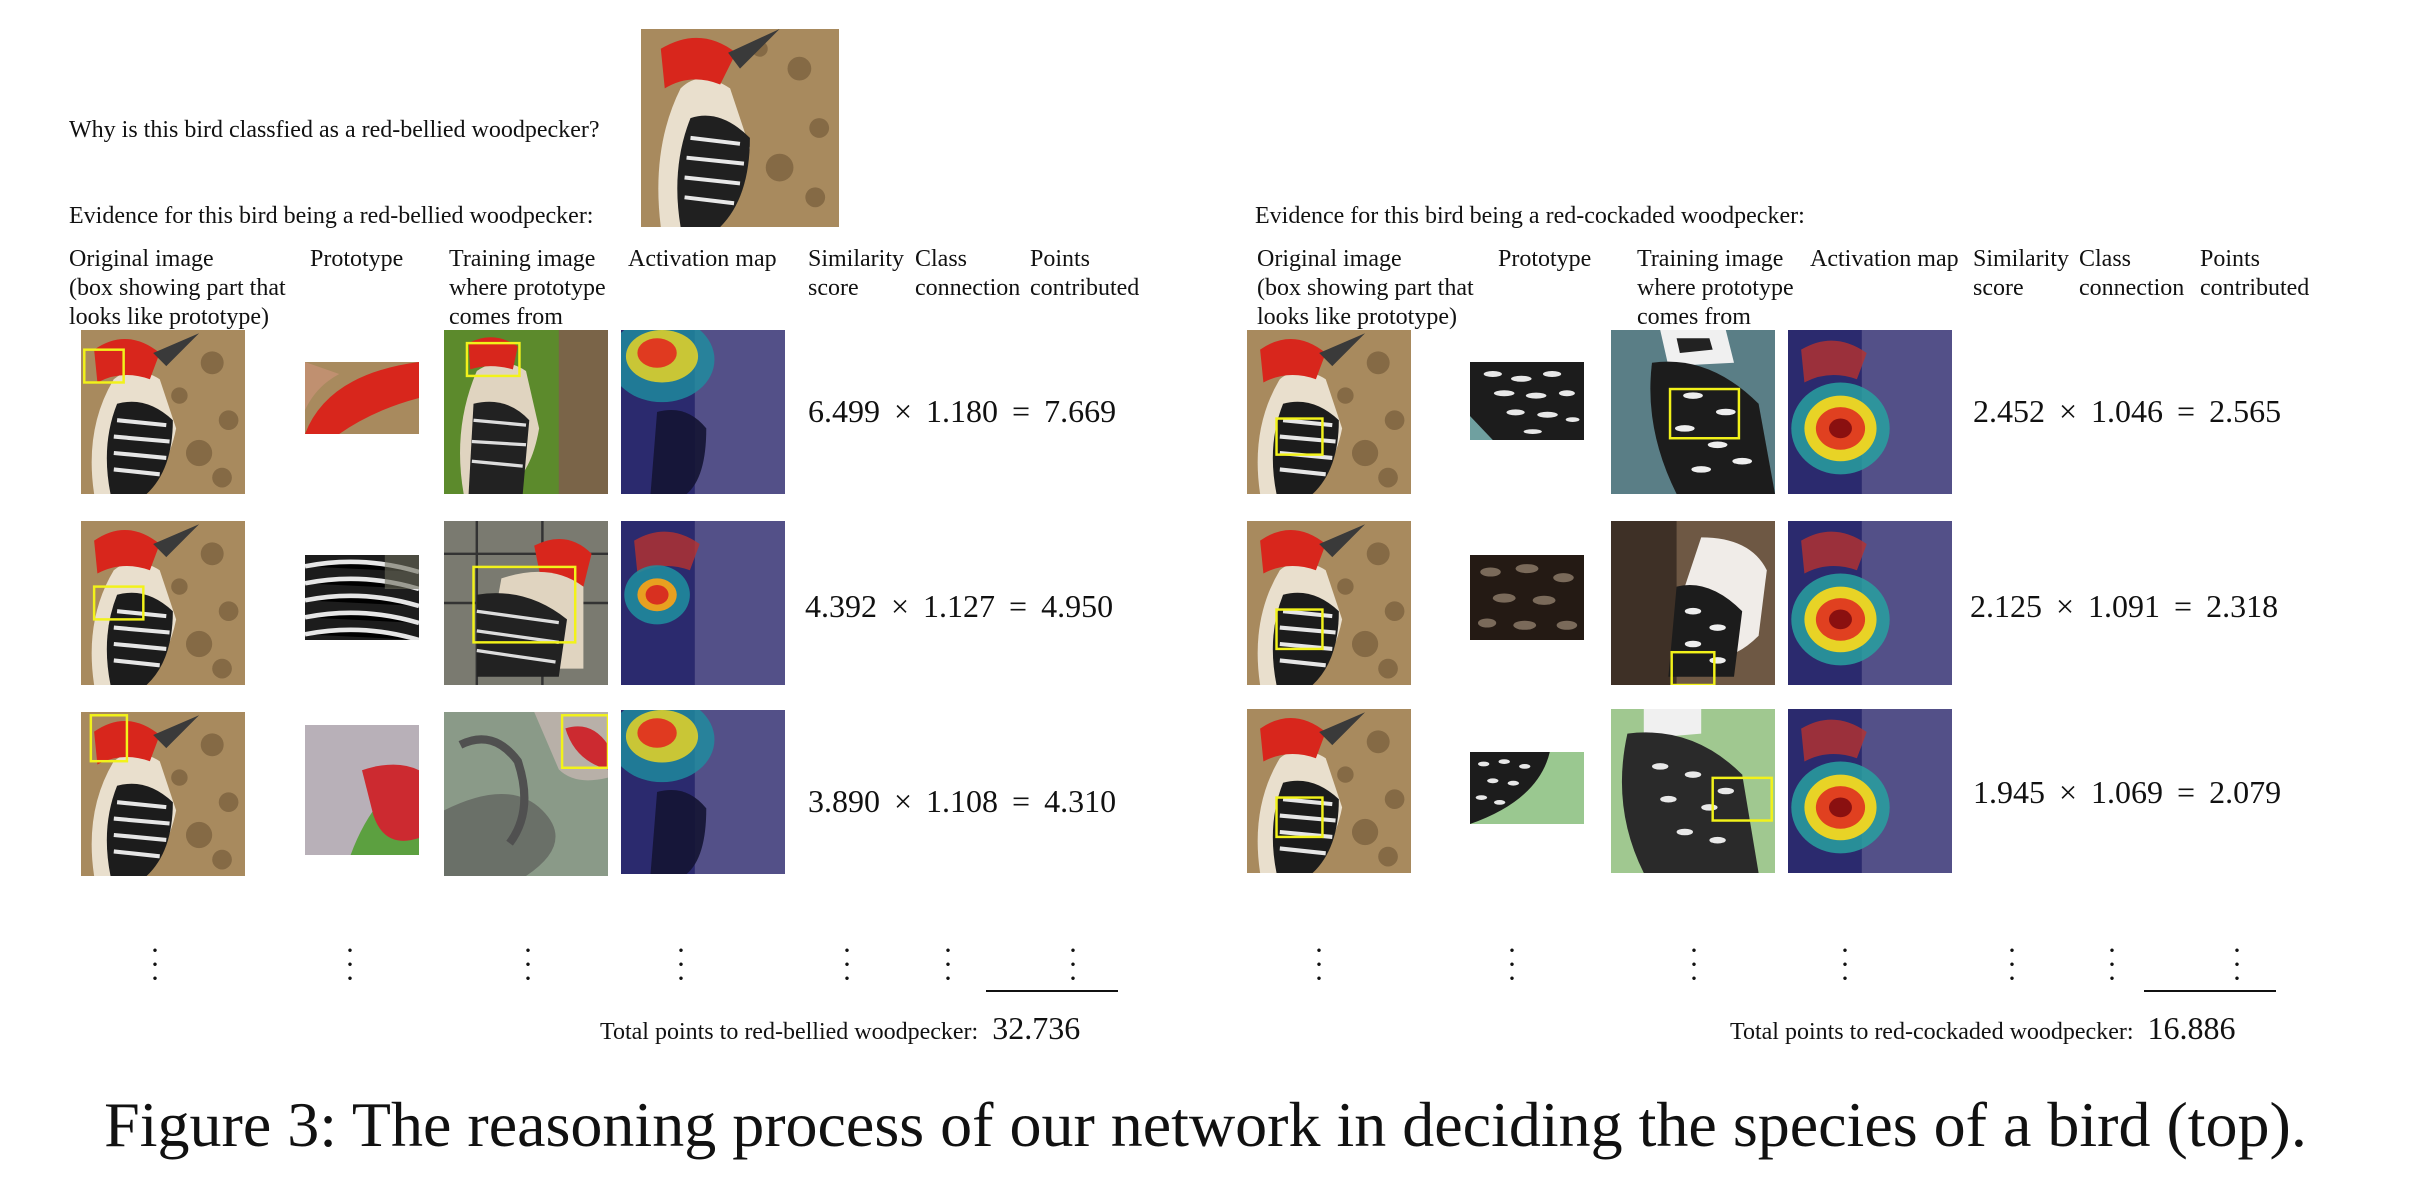 The image size is (2411, 1178). Describe the element at coordinates (2210, 991) in the screenshot. I see `right-sum-line` at that location.